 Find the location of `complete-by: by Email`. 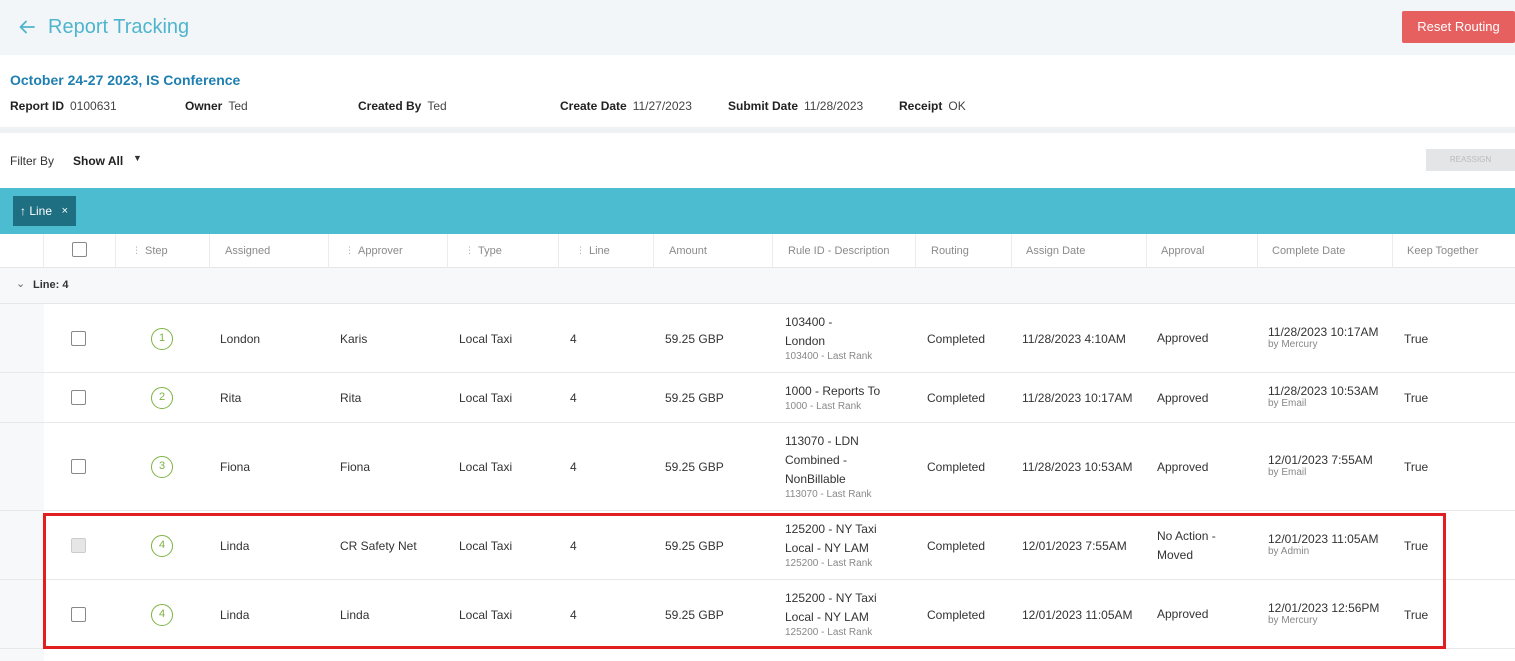

complete-by: by Email is located at coordinates (1287, 472).